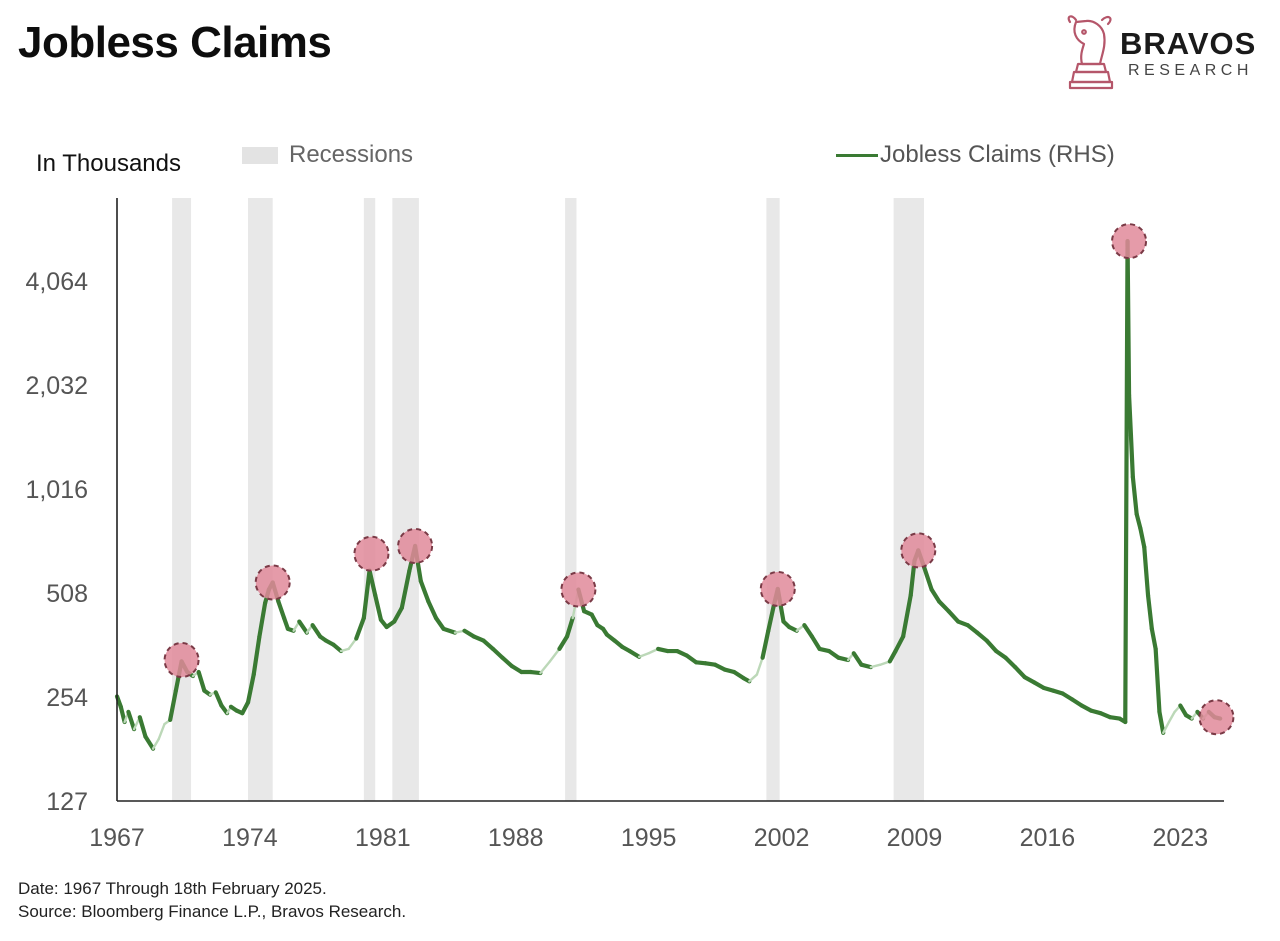  Describe the element at coordinates (67, 698) in the screenshot. I see `y-tick-label: 254` at that location.